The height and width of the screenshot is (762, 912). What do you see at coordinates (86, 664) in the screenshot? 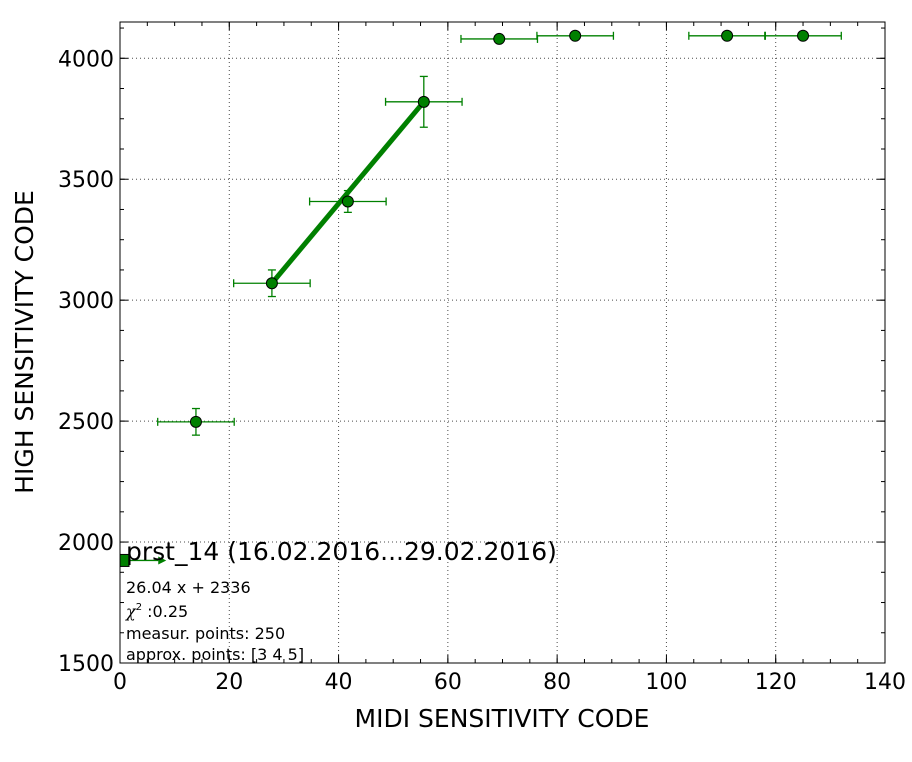
I see `y-tick-label: 1500` at bounding box center [86, 664].